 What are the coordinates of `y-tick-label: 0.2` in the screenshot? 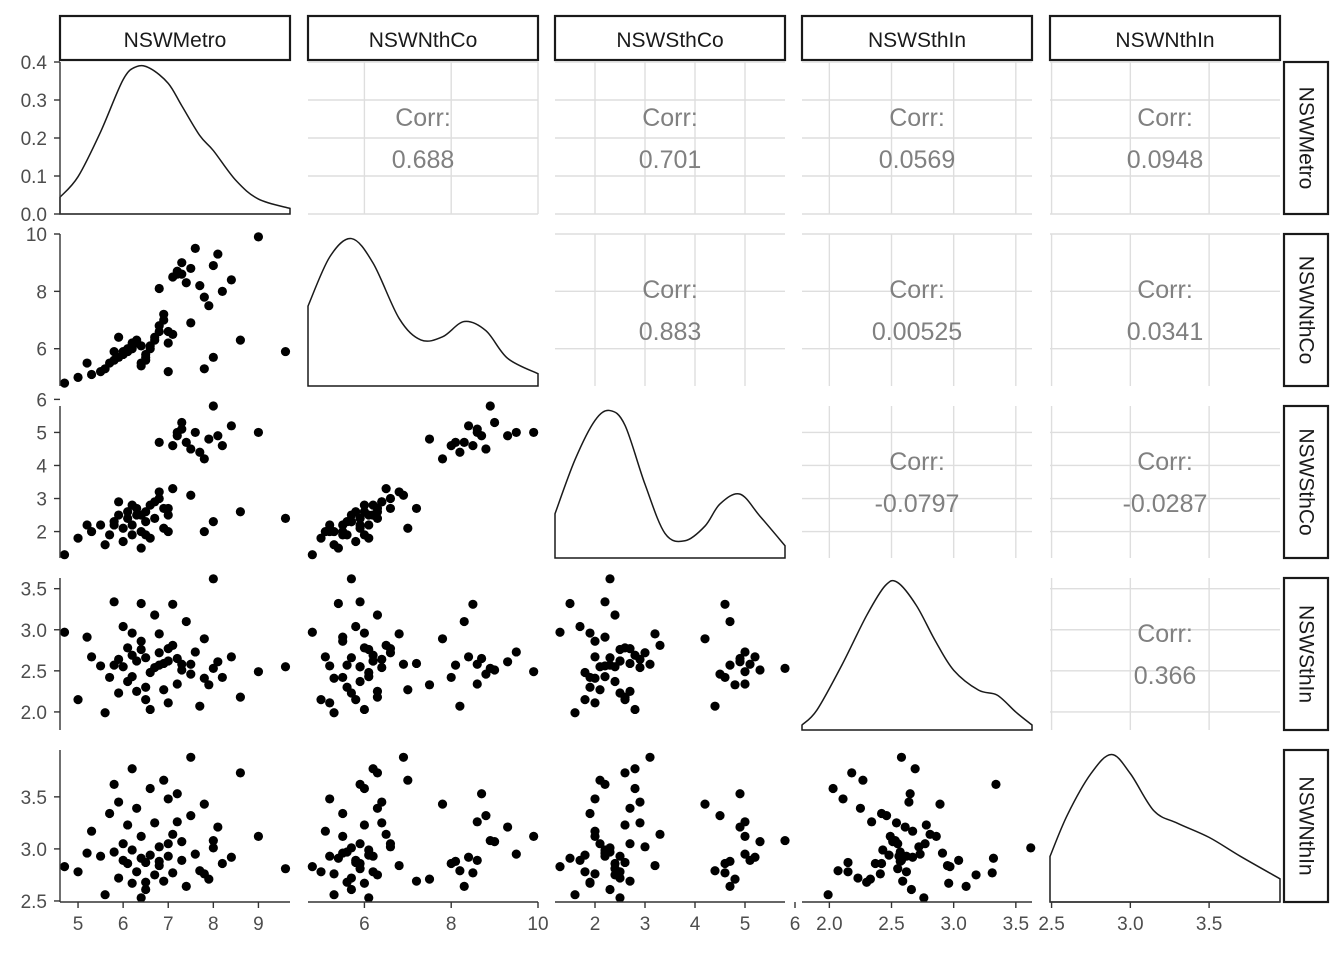 It's located at (34, 139).